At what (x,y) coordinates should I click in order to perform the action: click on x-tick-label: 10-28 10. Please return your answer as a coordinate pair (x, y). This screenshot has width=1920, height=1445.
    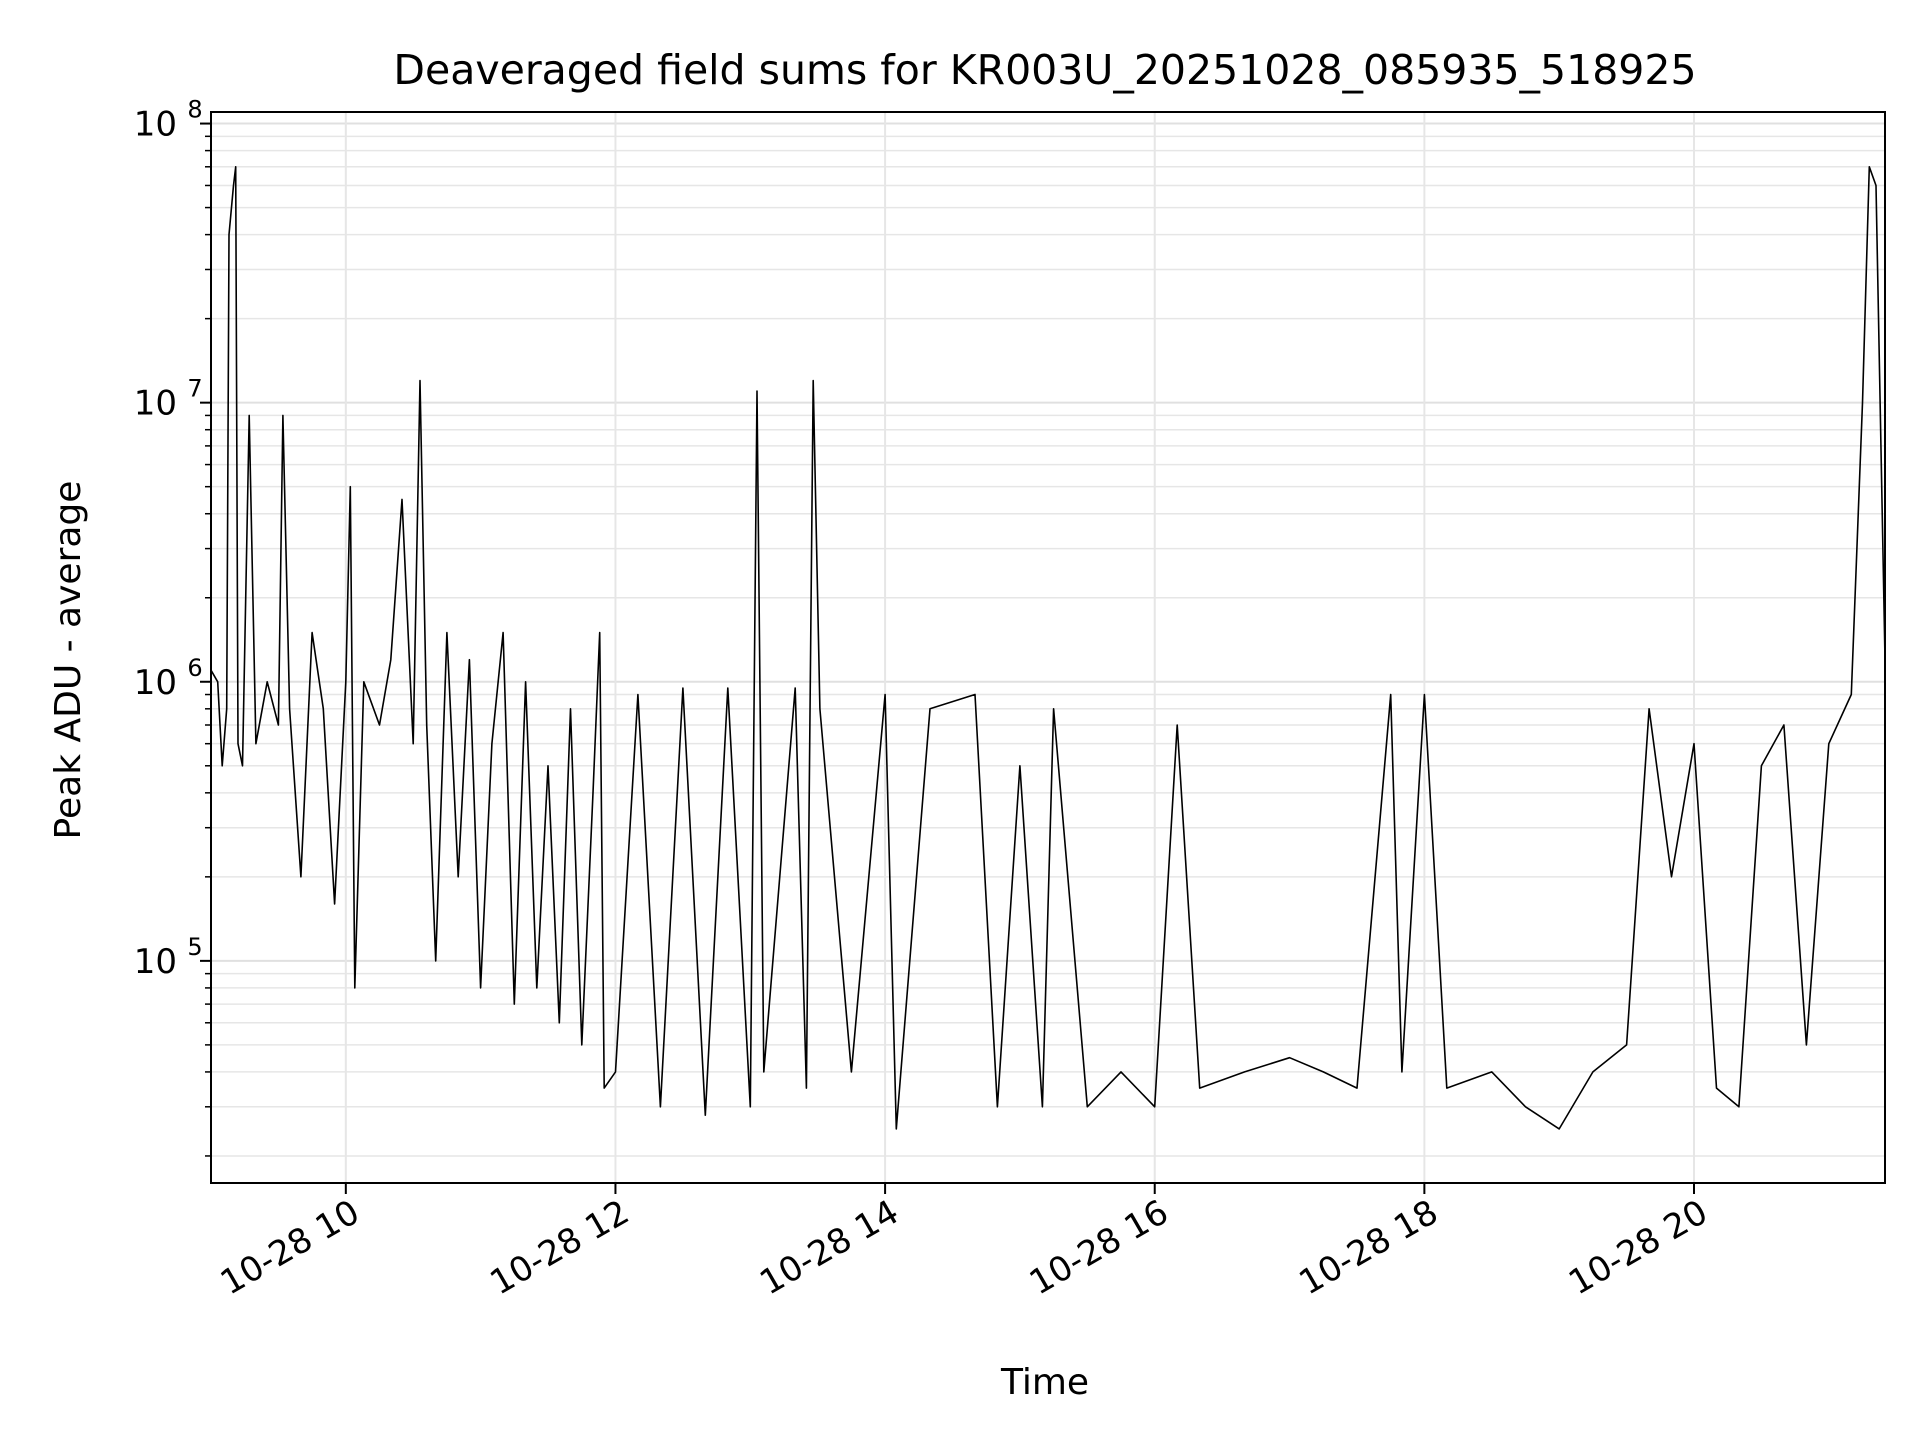
    Looking at the image, I should click on (290, 1247).